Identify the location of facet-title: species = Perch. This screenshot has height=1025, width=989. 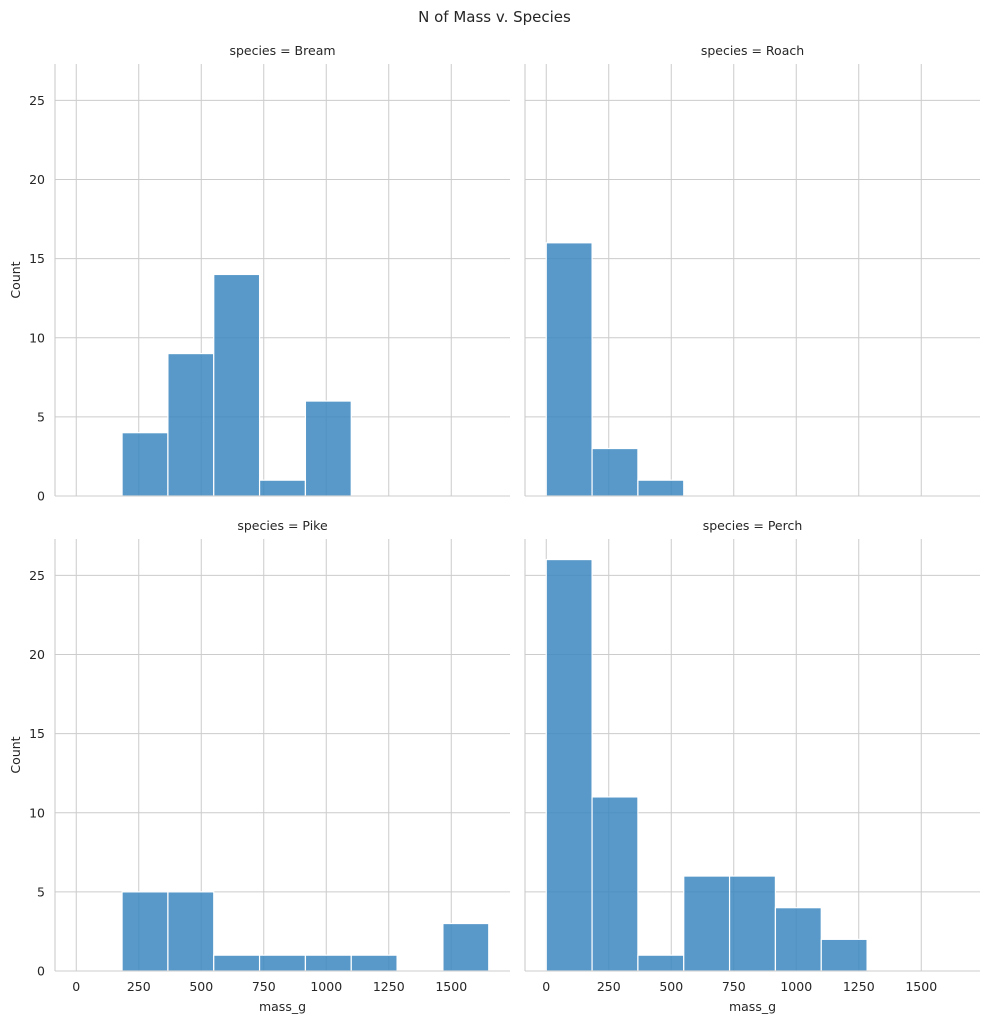
(753, 525).